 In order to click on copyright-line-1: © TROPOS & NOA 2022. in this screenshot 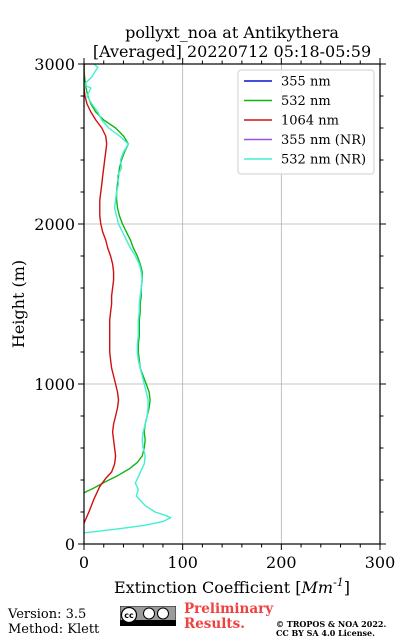, I will do `click(331, 624)`.